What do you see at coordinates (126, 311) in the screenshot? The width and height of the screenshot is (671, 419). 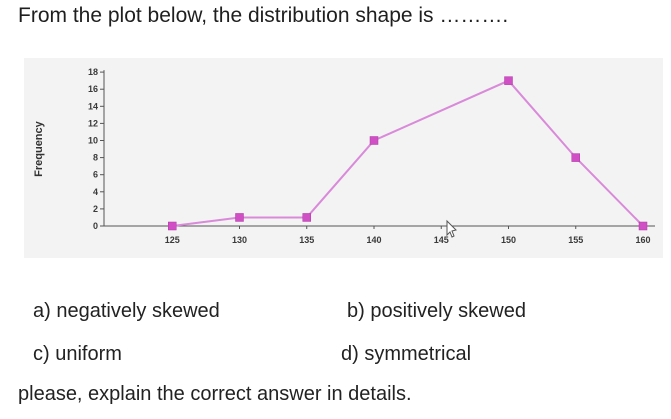 I see `option-a: a) negatively skewed` at bounding box center [126, 311].